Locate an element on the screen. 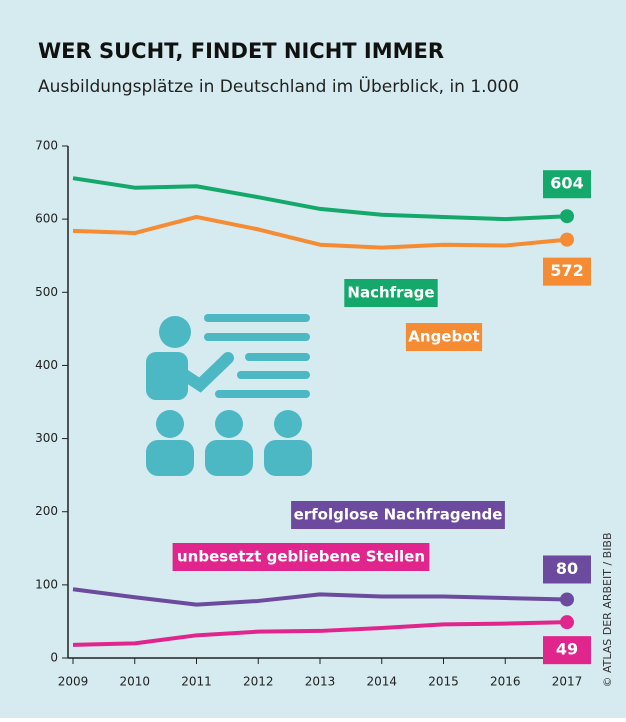  legend-label: unbesetzt gebliebene Stellen is located at coordinates (301, 557).